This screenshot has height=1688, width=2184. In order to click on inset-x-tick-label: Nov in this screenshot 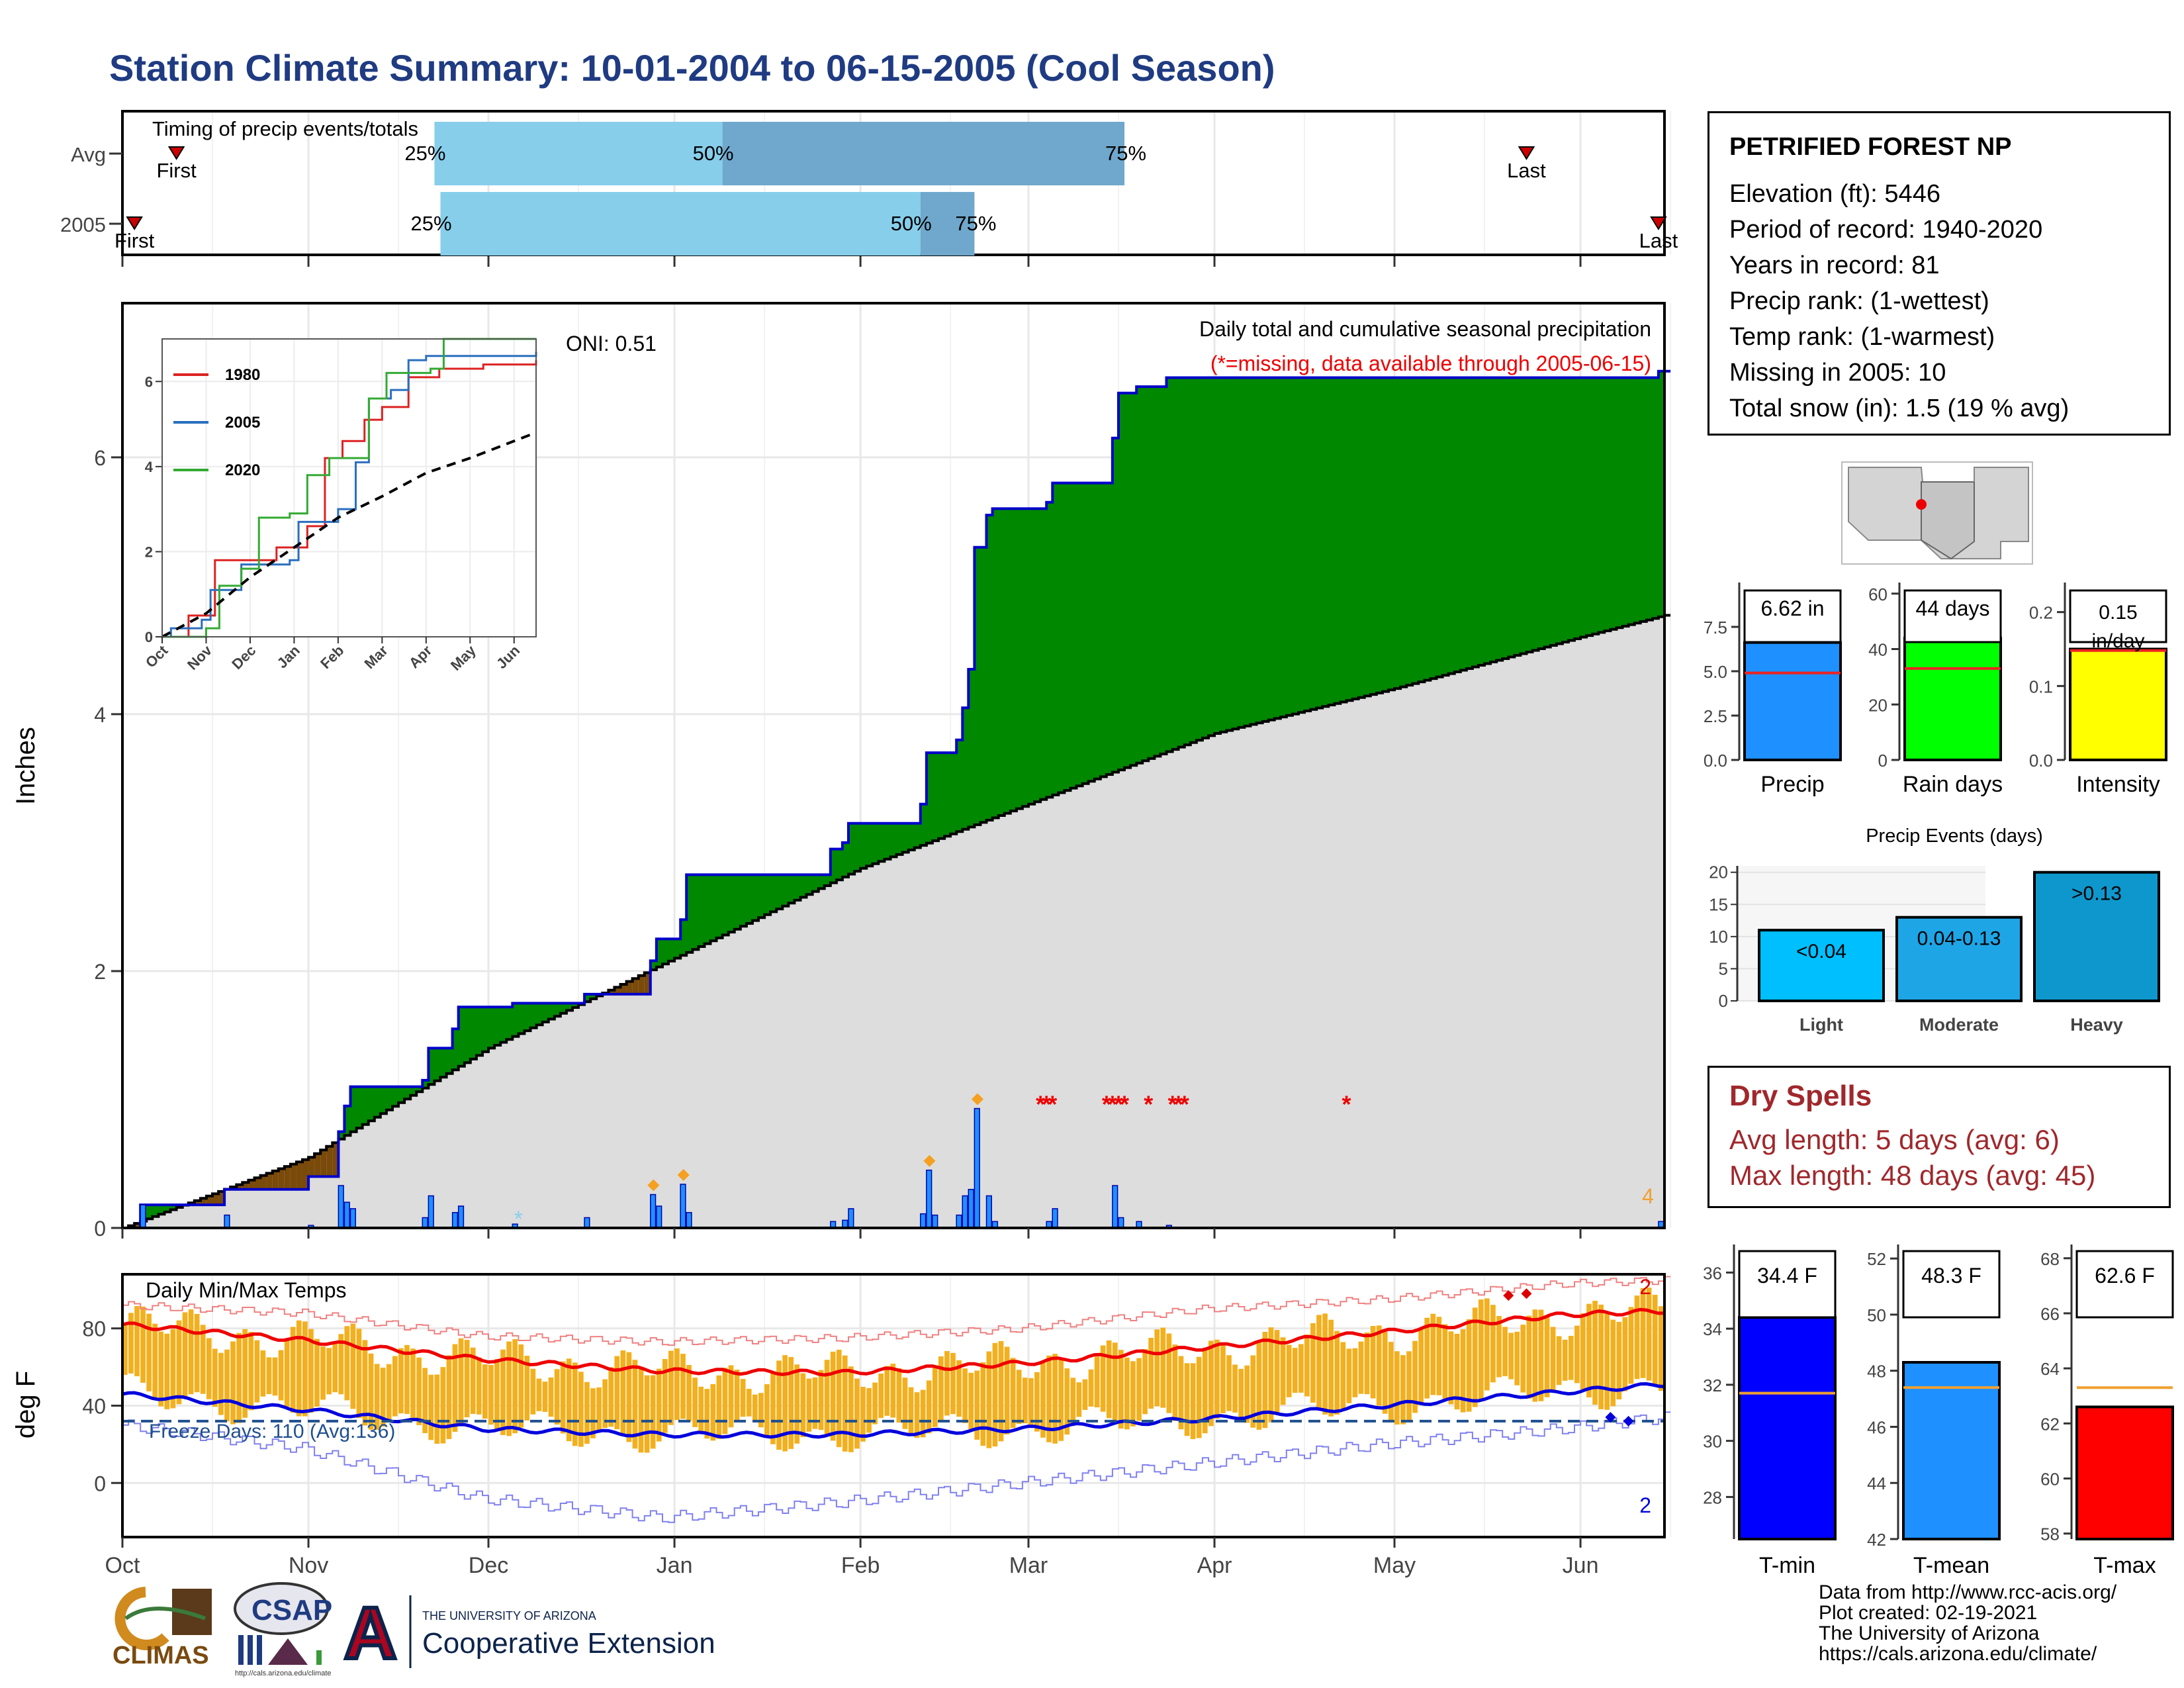, I will do `click(200, 657)`.